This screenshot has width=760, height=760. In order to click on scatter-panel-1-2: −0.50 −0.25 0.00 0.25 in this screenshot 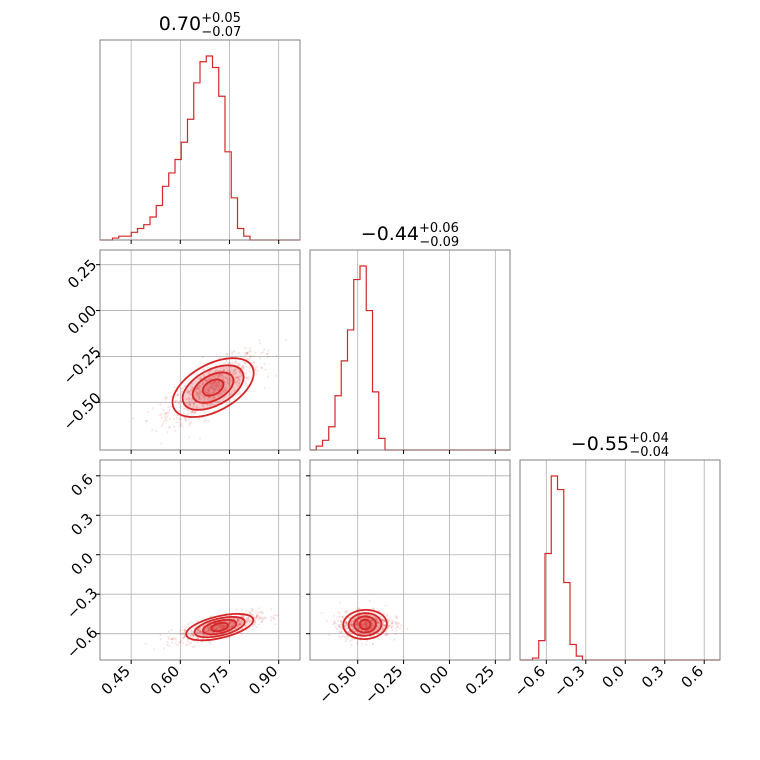, I will do `click(408, 583)`.